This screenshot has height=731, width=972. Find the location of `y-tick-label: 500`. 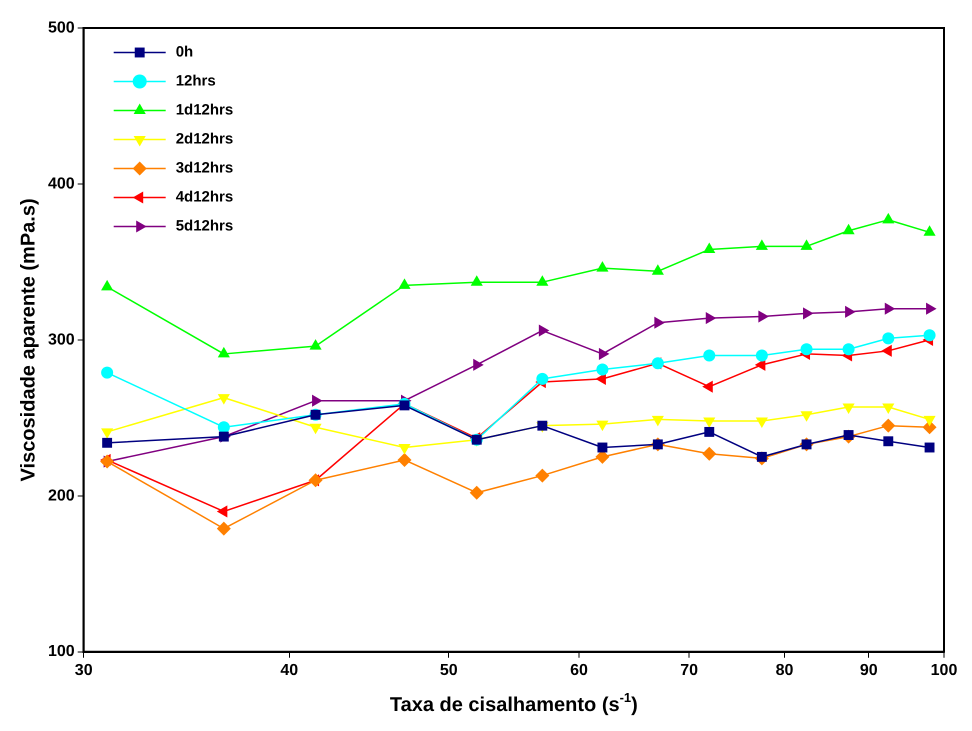

y-tick-label: 500 is located at coordinates (61, 27).